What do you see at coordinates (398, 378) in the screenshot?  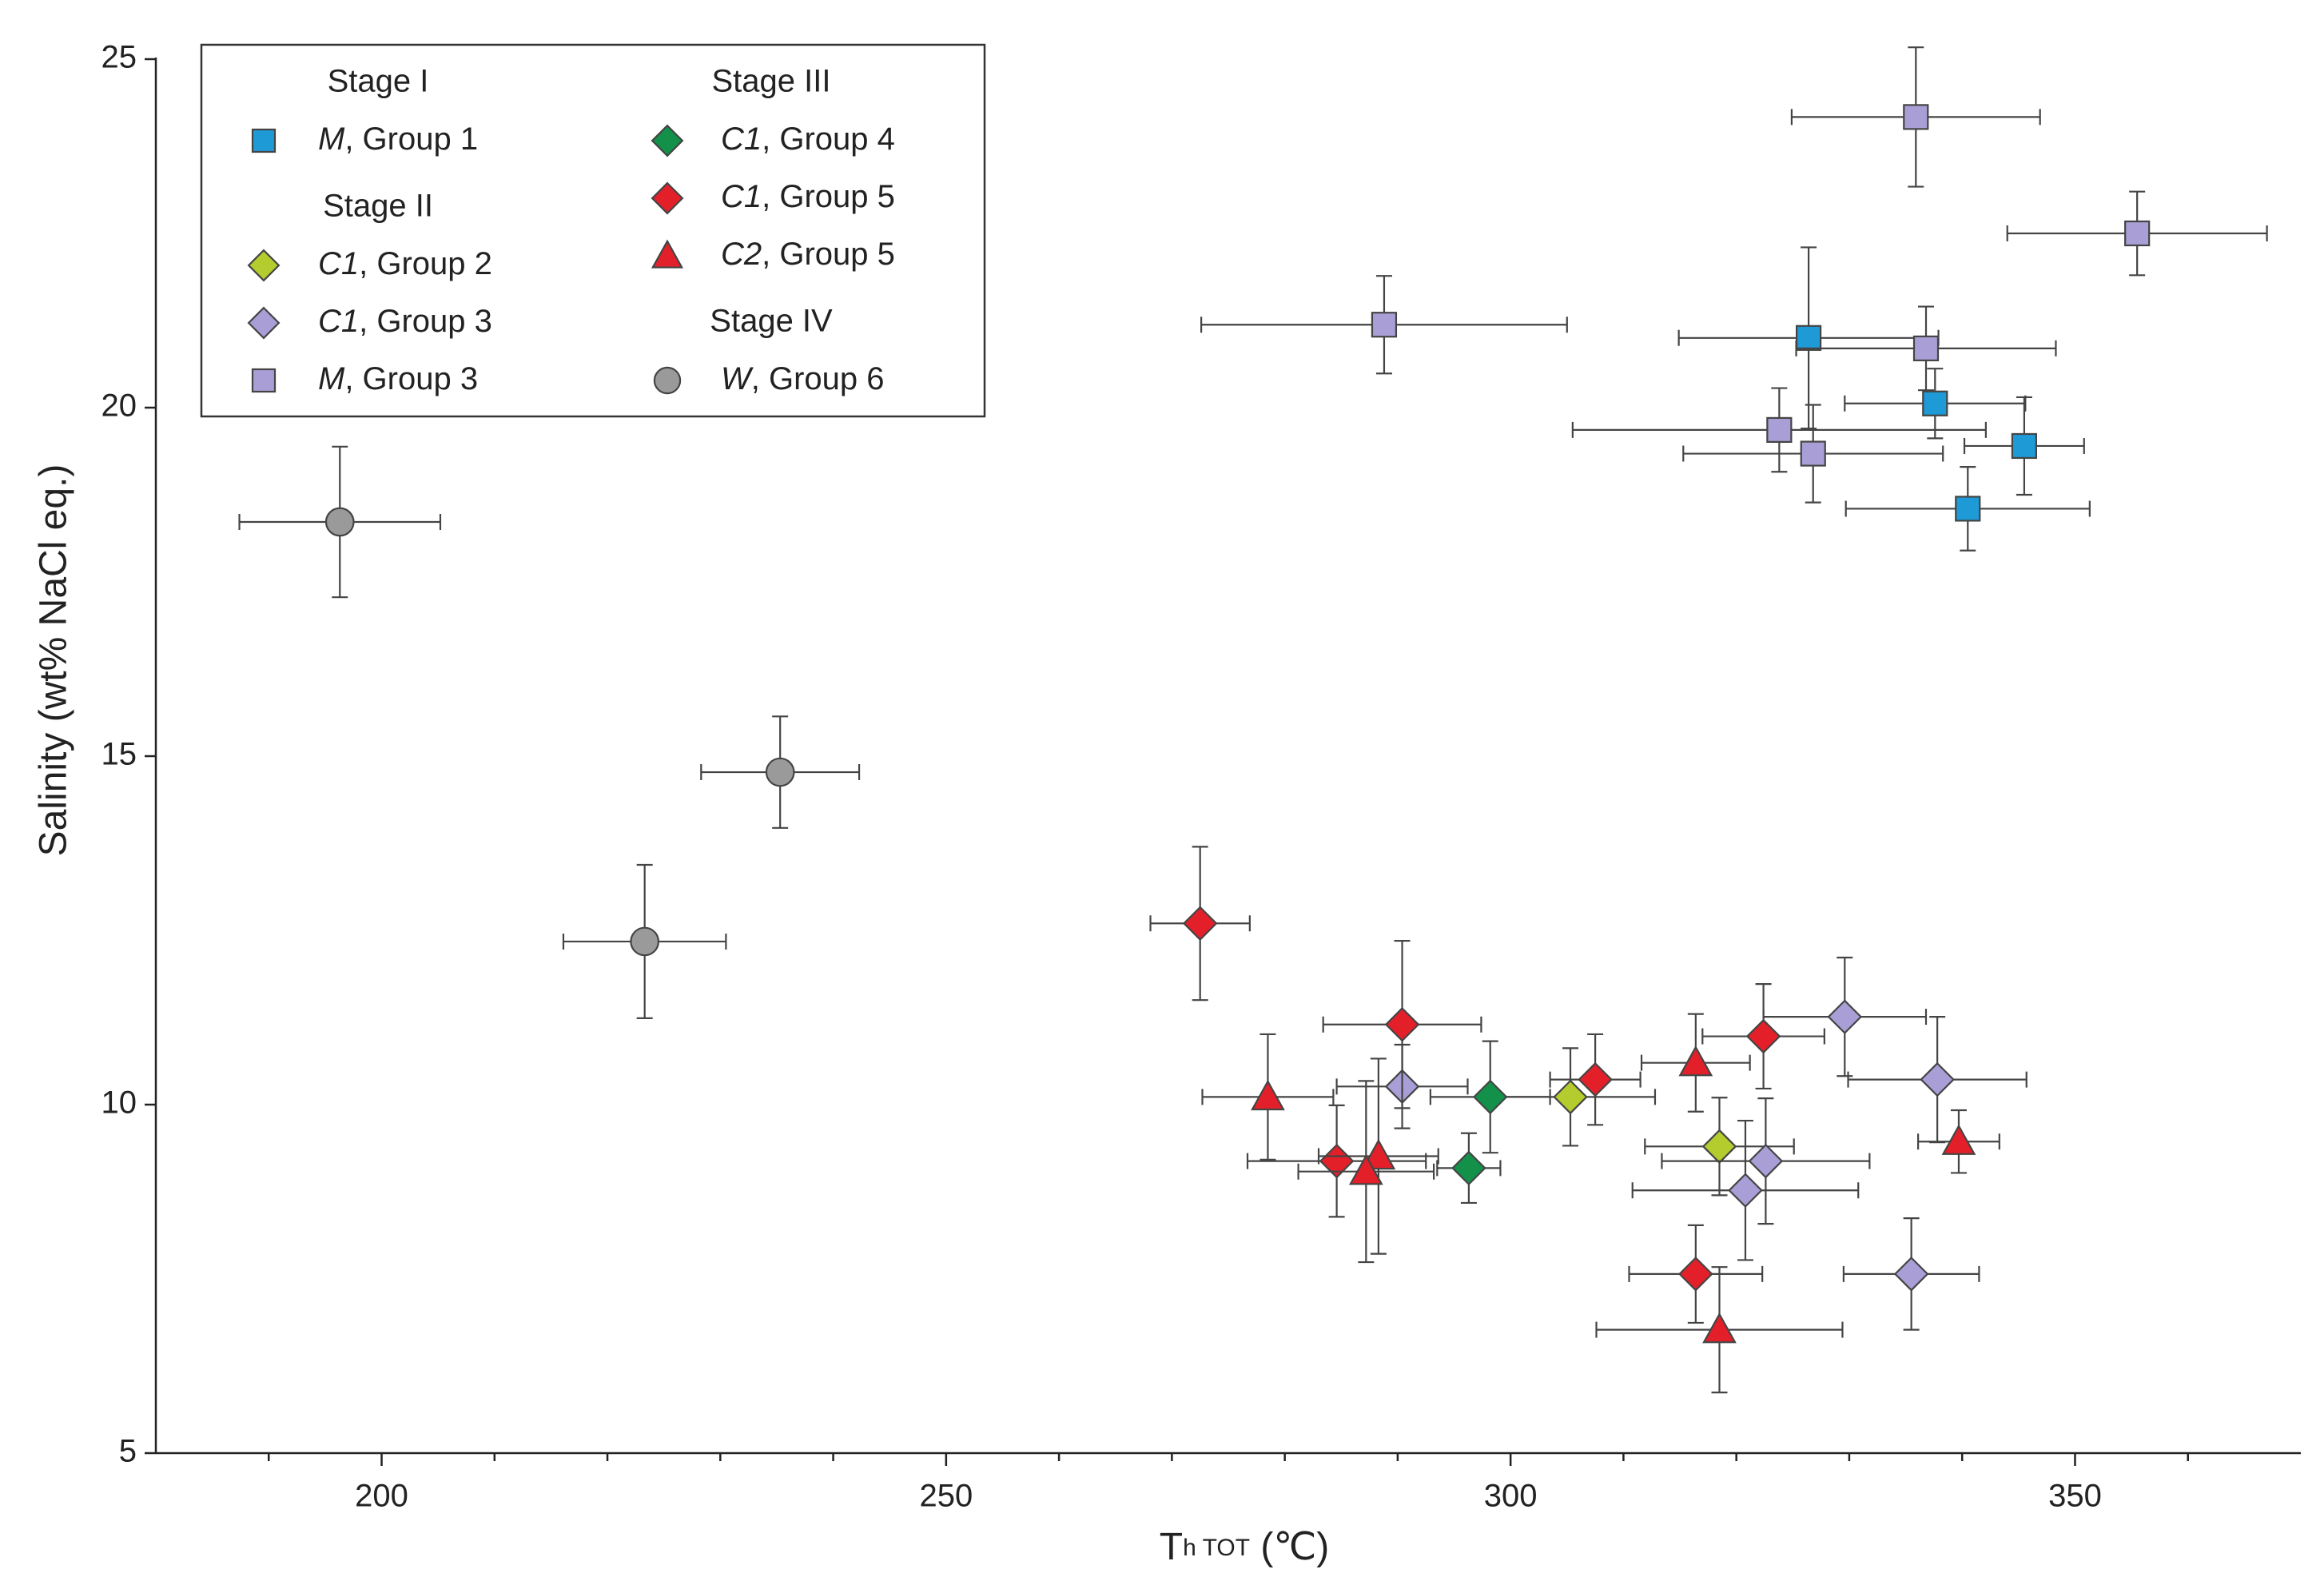 I see `legend-label: M, Group 3` at bounding box center [398, 378].